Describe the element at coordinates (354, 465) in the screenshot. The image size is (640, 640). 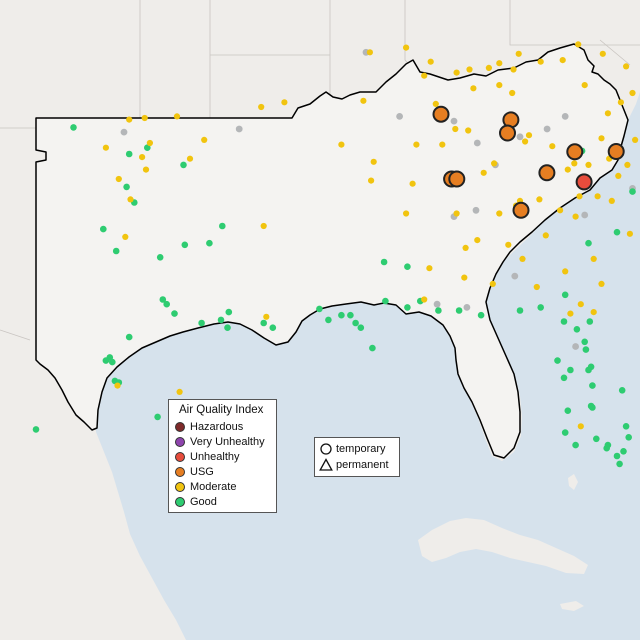
I see `legend-item-permanent: permanent` at that location.